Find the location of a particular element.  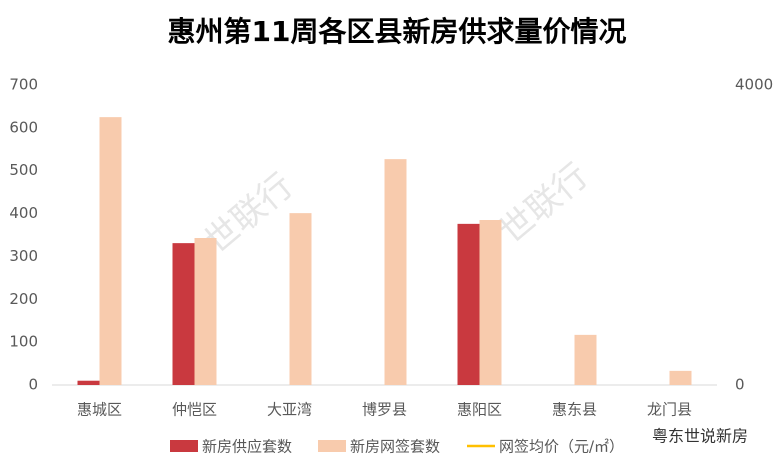

chart-title: 惠州第11周各区县新房供求量价情况 is located at coordinates (397, 31).